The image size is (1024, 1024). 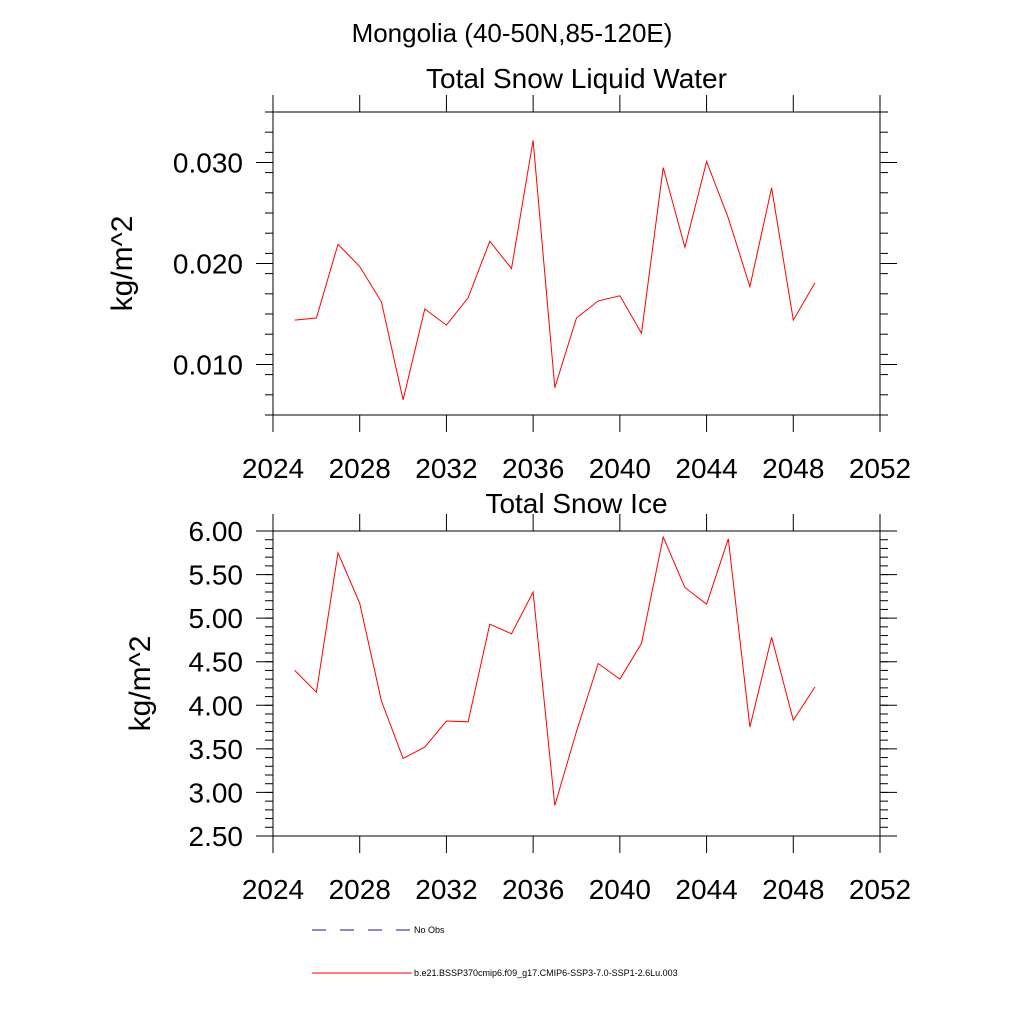 I want to click on y-tick-label: 3.00, so click(x=216, y=792).